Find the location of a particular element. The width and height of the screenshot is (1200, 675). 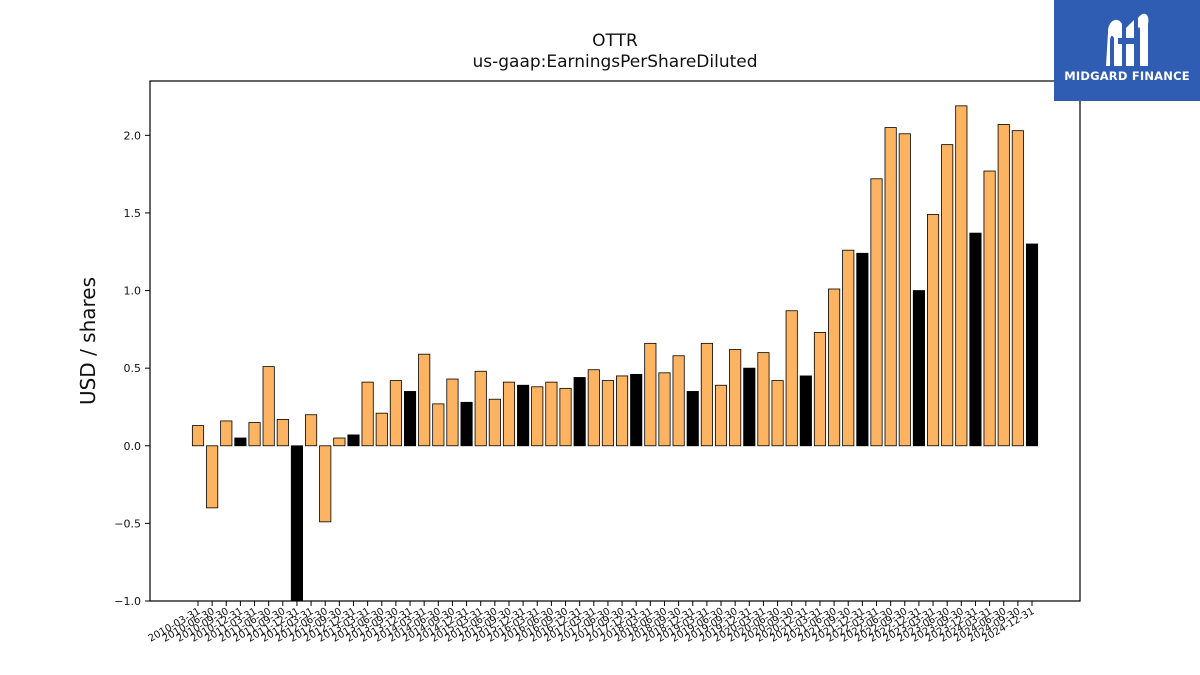

y-axis: −1.0 −0.5 0.0 0.5 1.0 1.5 2.0 is located at coordinates (132, 368).